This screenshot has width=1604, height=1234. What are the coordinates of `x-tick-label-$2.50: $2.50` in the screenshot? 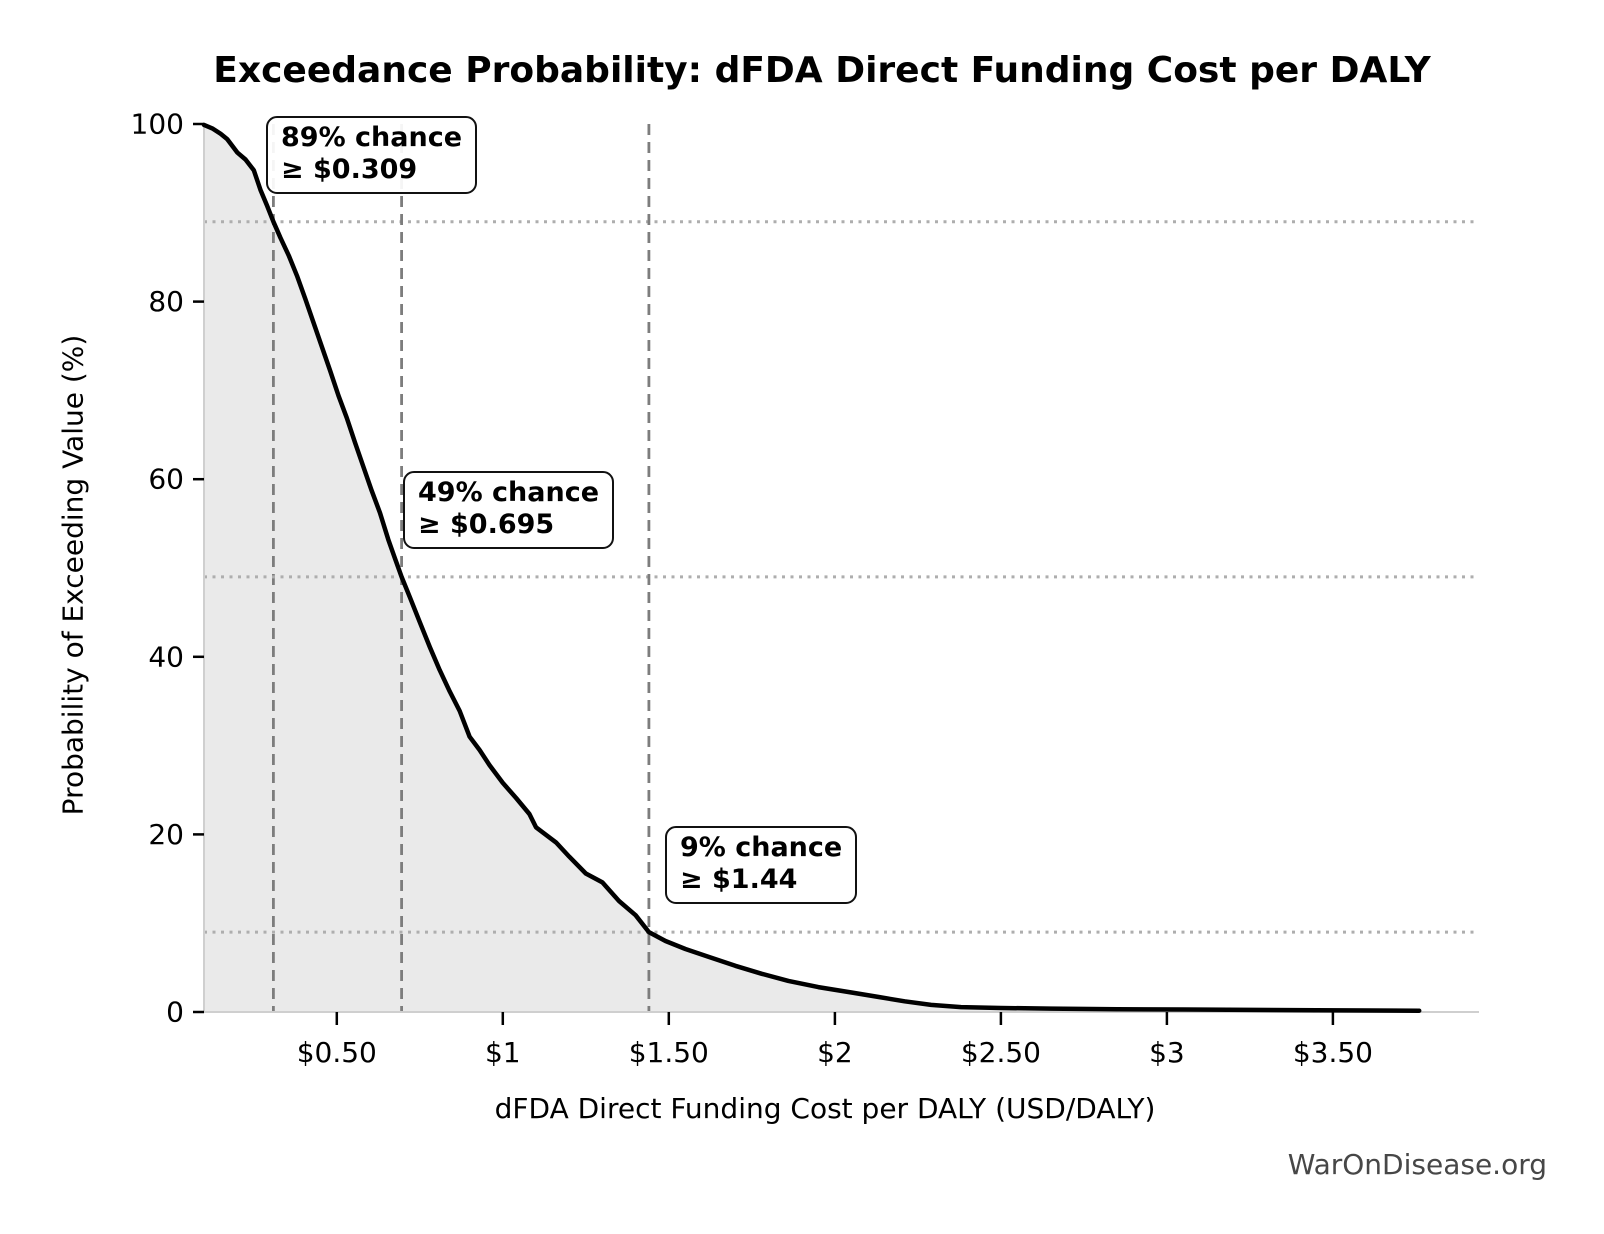 It's located at (1001, 1052).